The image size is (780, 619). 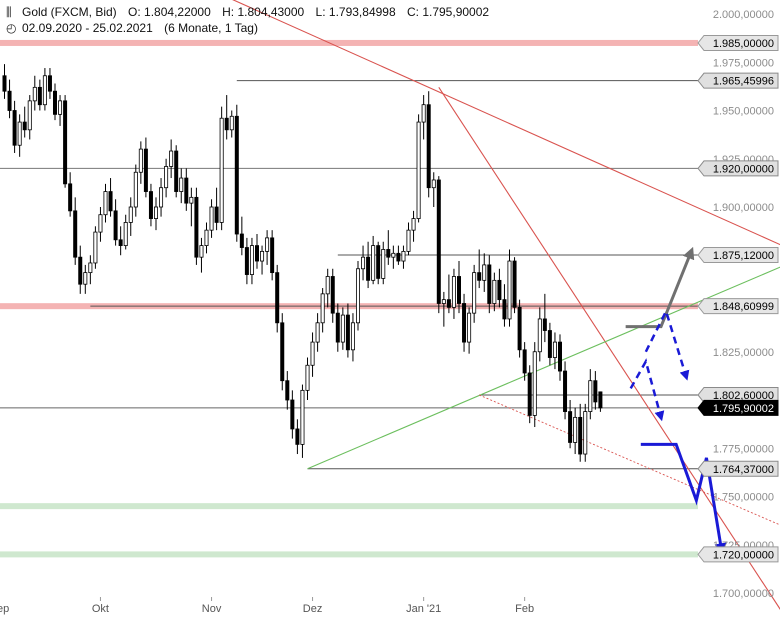 What do you see at coordinates (738, 407) in the screenshot?
I see `price-label-box: 1.795,90002` at bounding box center [738, 407].